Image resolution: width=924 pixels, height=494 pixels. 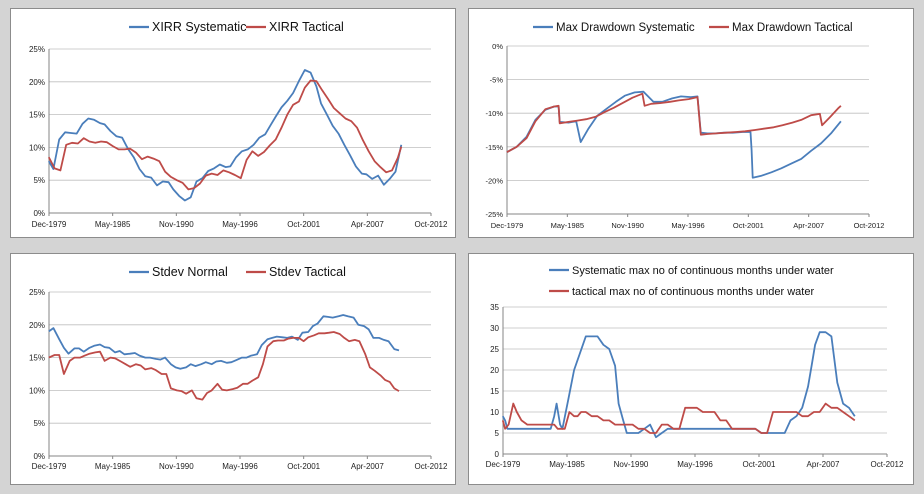 I want to click on y-tick-label: 20, so click(x=494, y=370).